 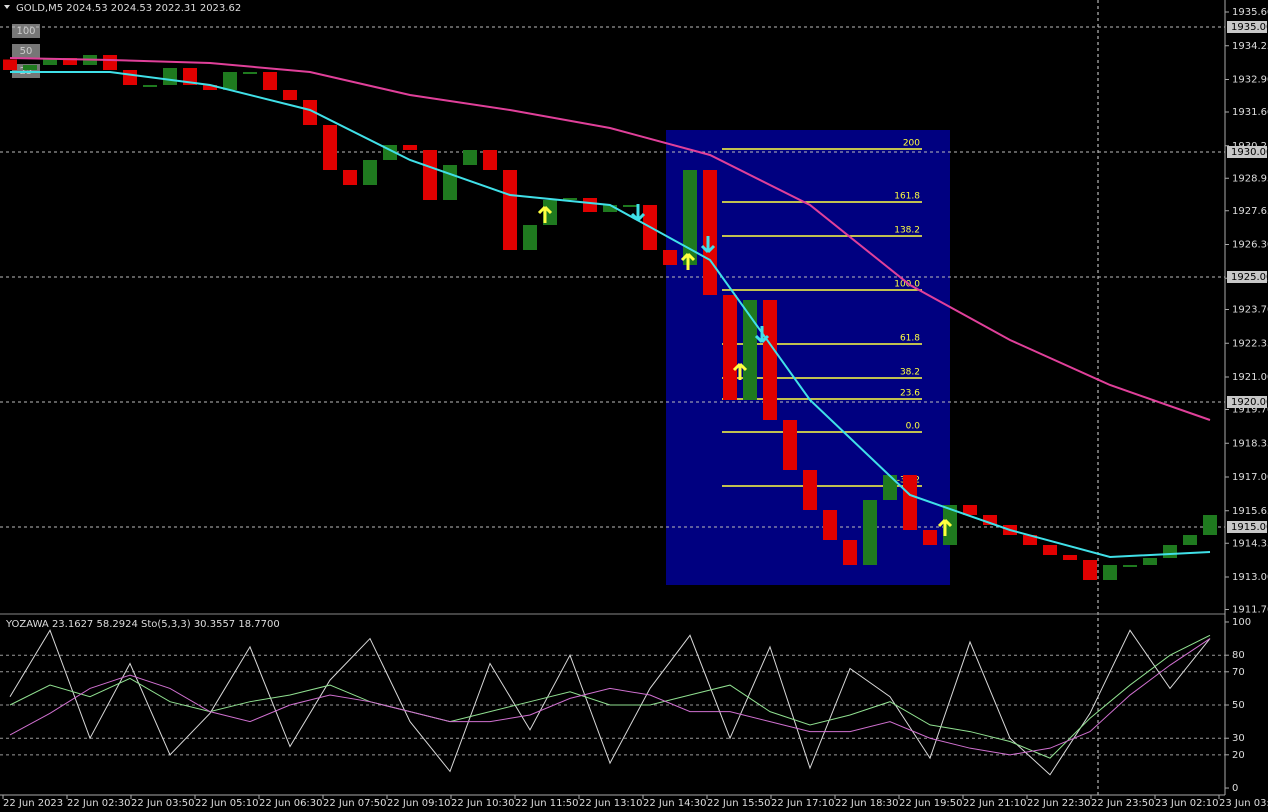 I want to click on y-tick-label: 1927.65, so click(x=1250, y=211).